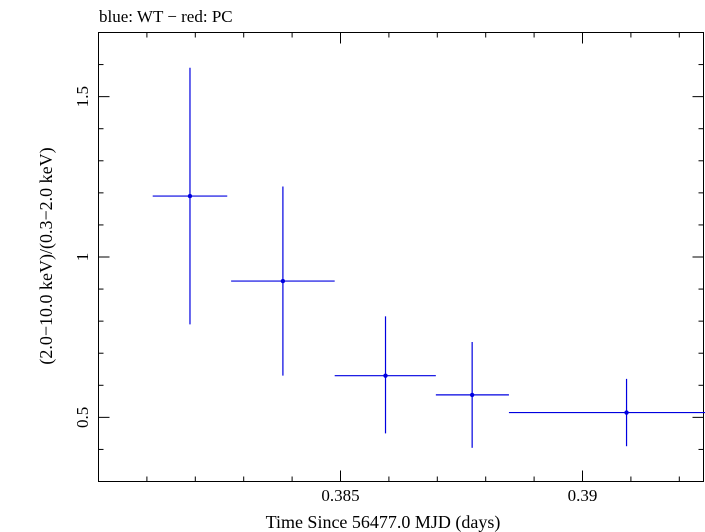  I want to click on y-tick-label: 1, so click(82, 257).